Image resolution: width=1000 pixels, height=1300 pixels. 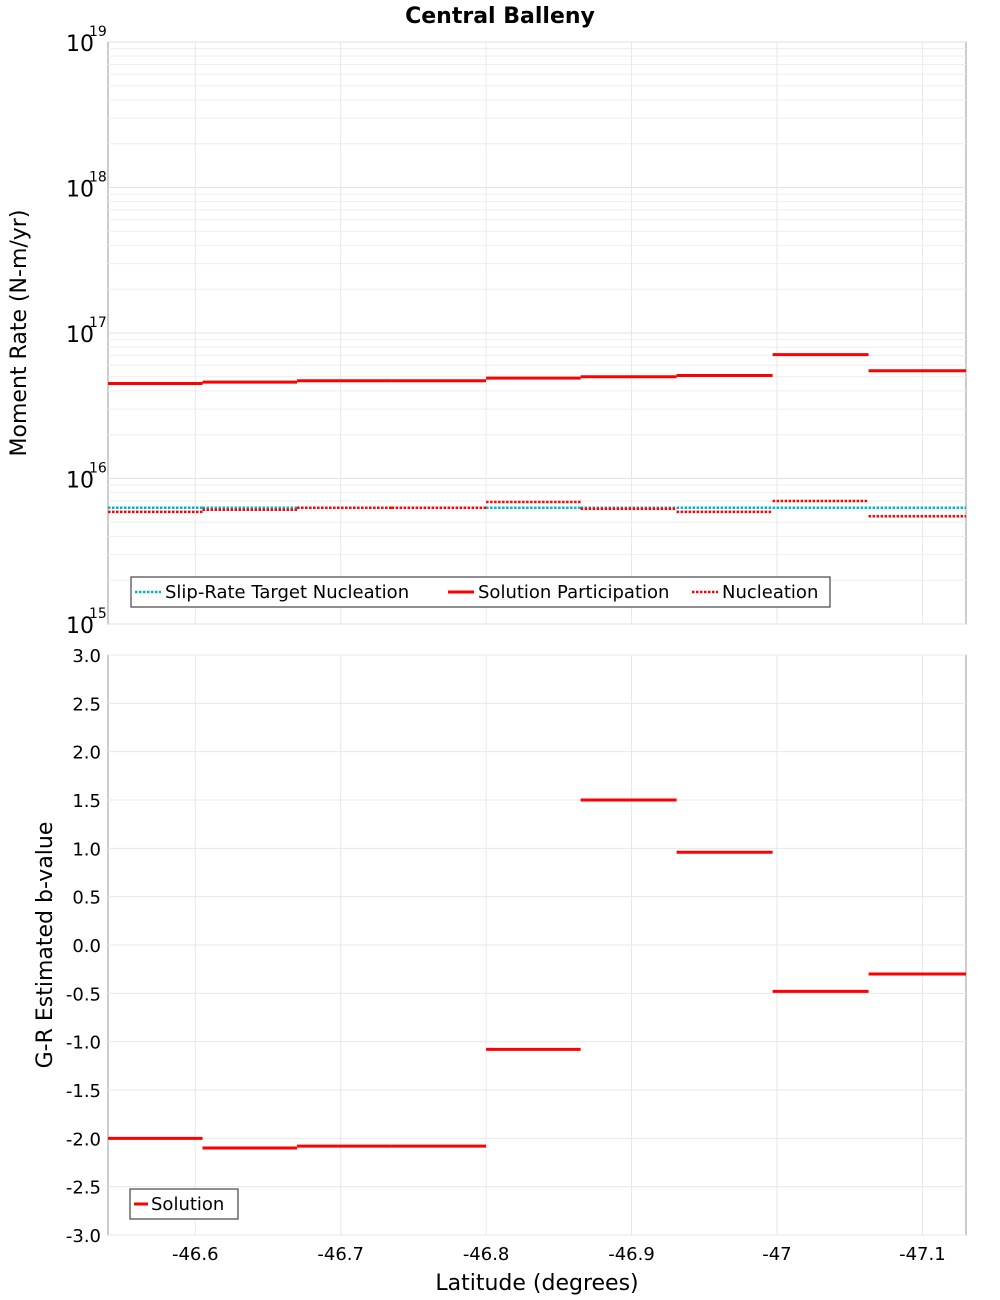 I want to click on x-tick-label: -46.6, so click(x=195, y=1254).